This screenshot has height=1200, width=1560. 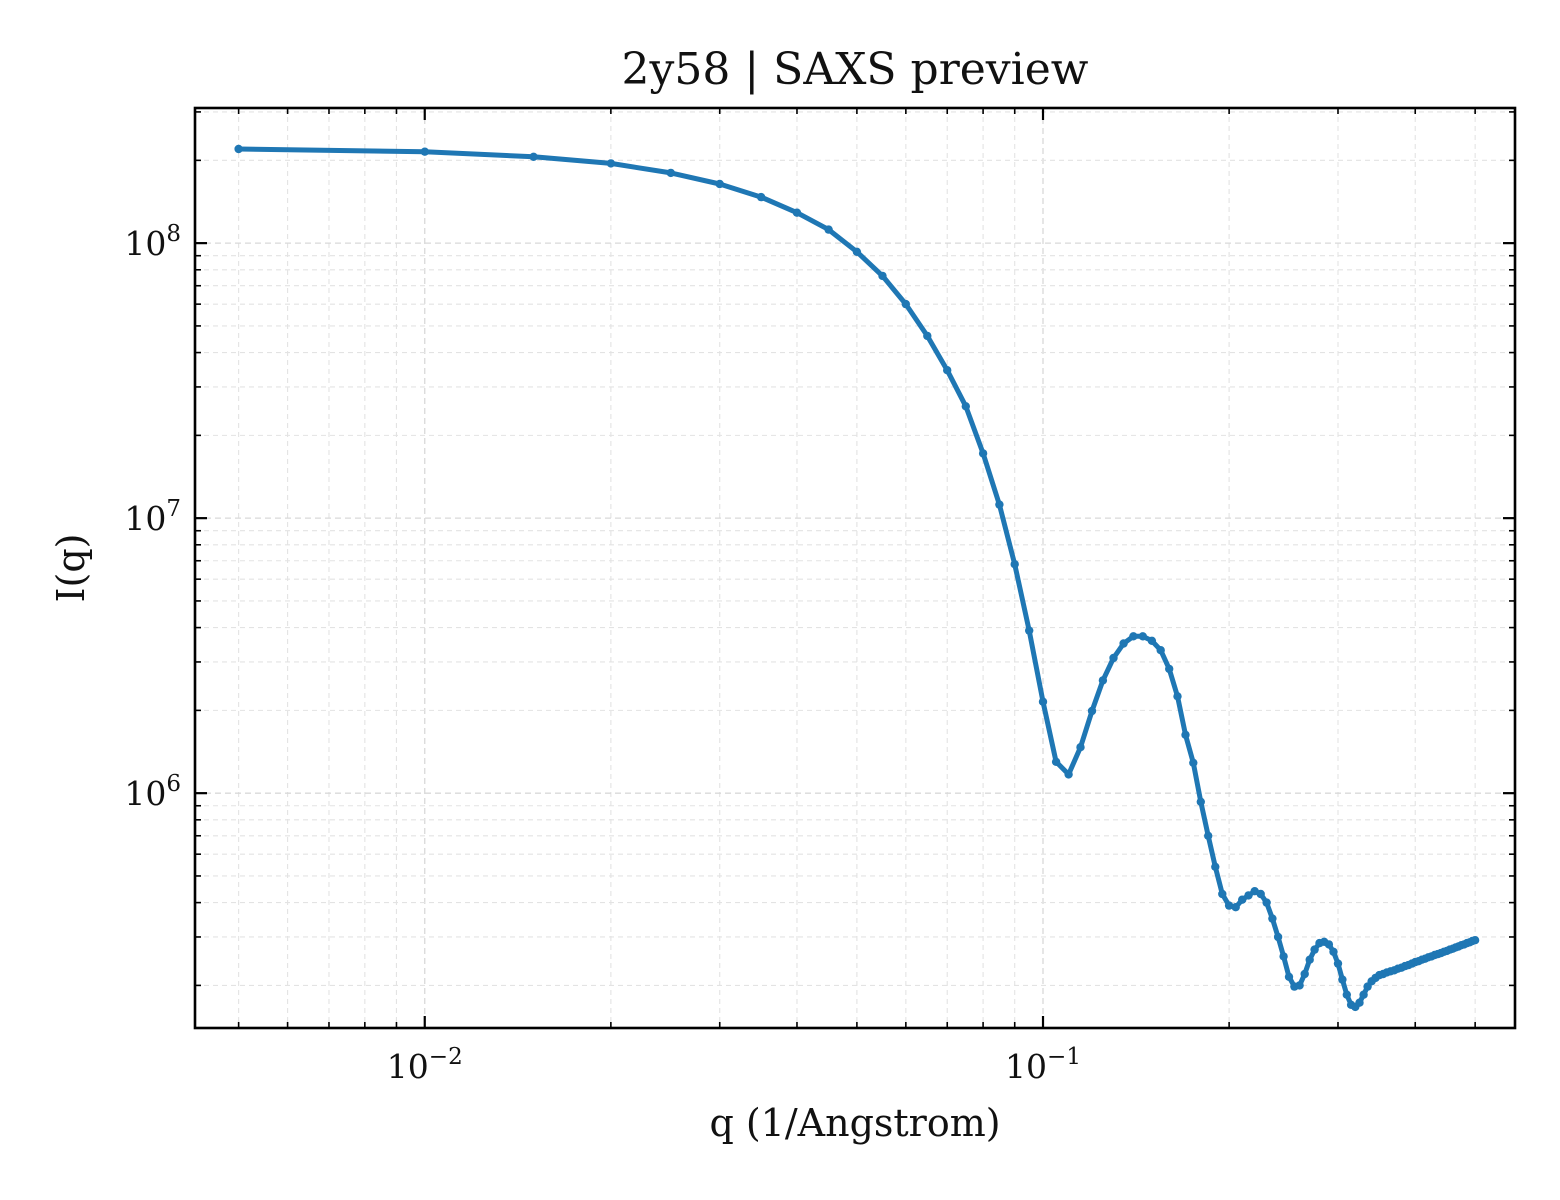 What do you see at coordinates (425, 1065) in the screenshot?
I see `x-tick-label: 10⁻²` at bounding box center [425, 1065].